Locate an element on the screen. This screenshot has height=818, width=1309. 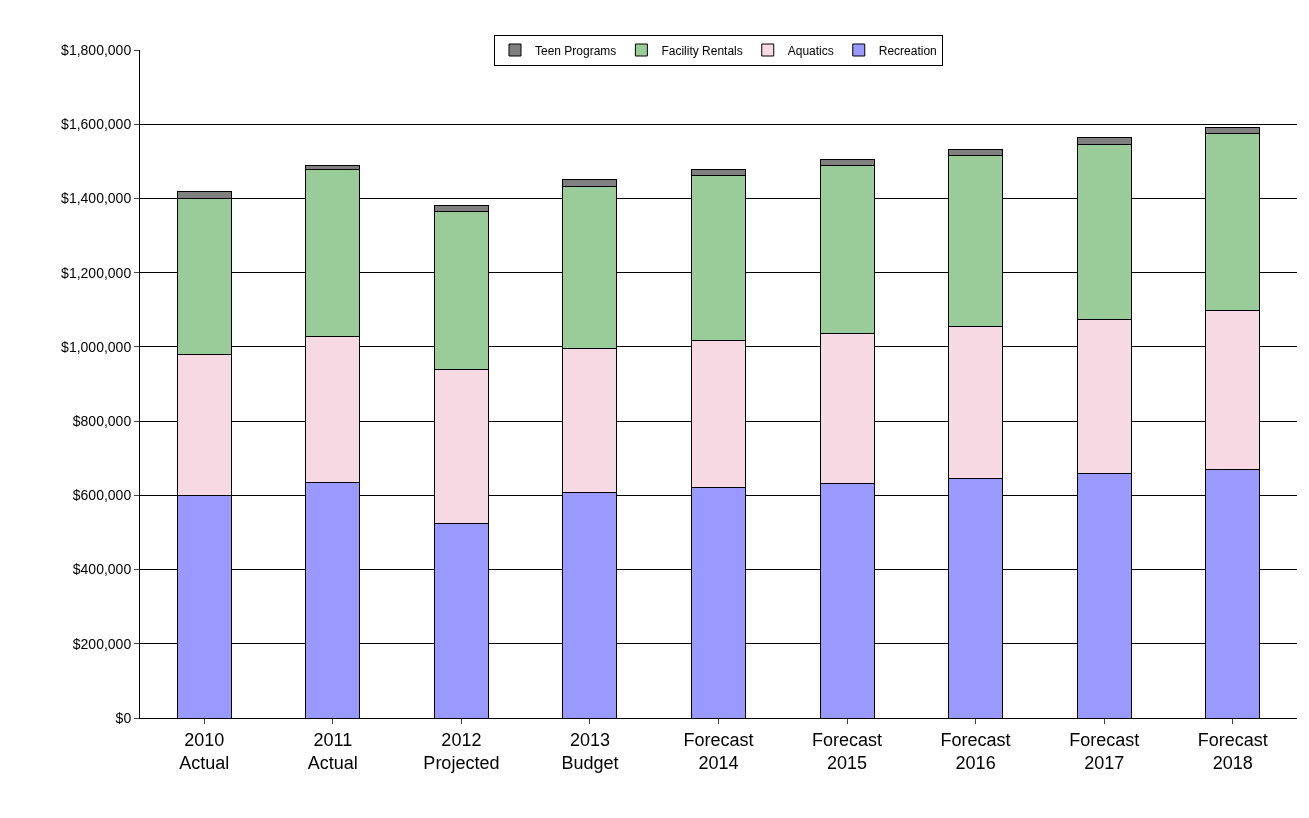
y-tick-label: $1,600,000 is located at coordinates (96, 124).